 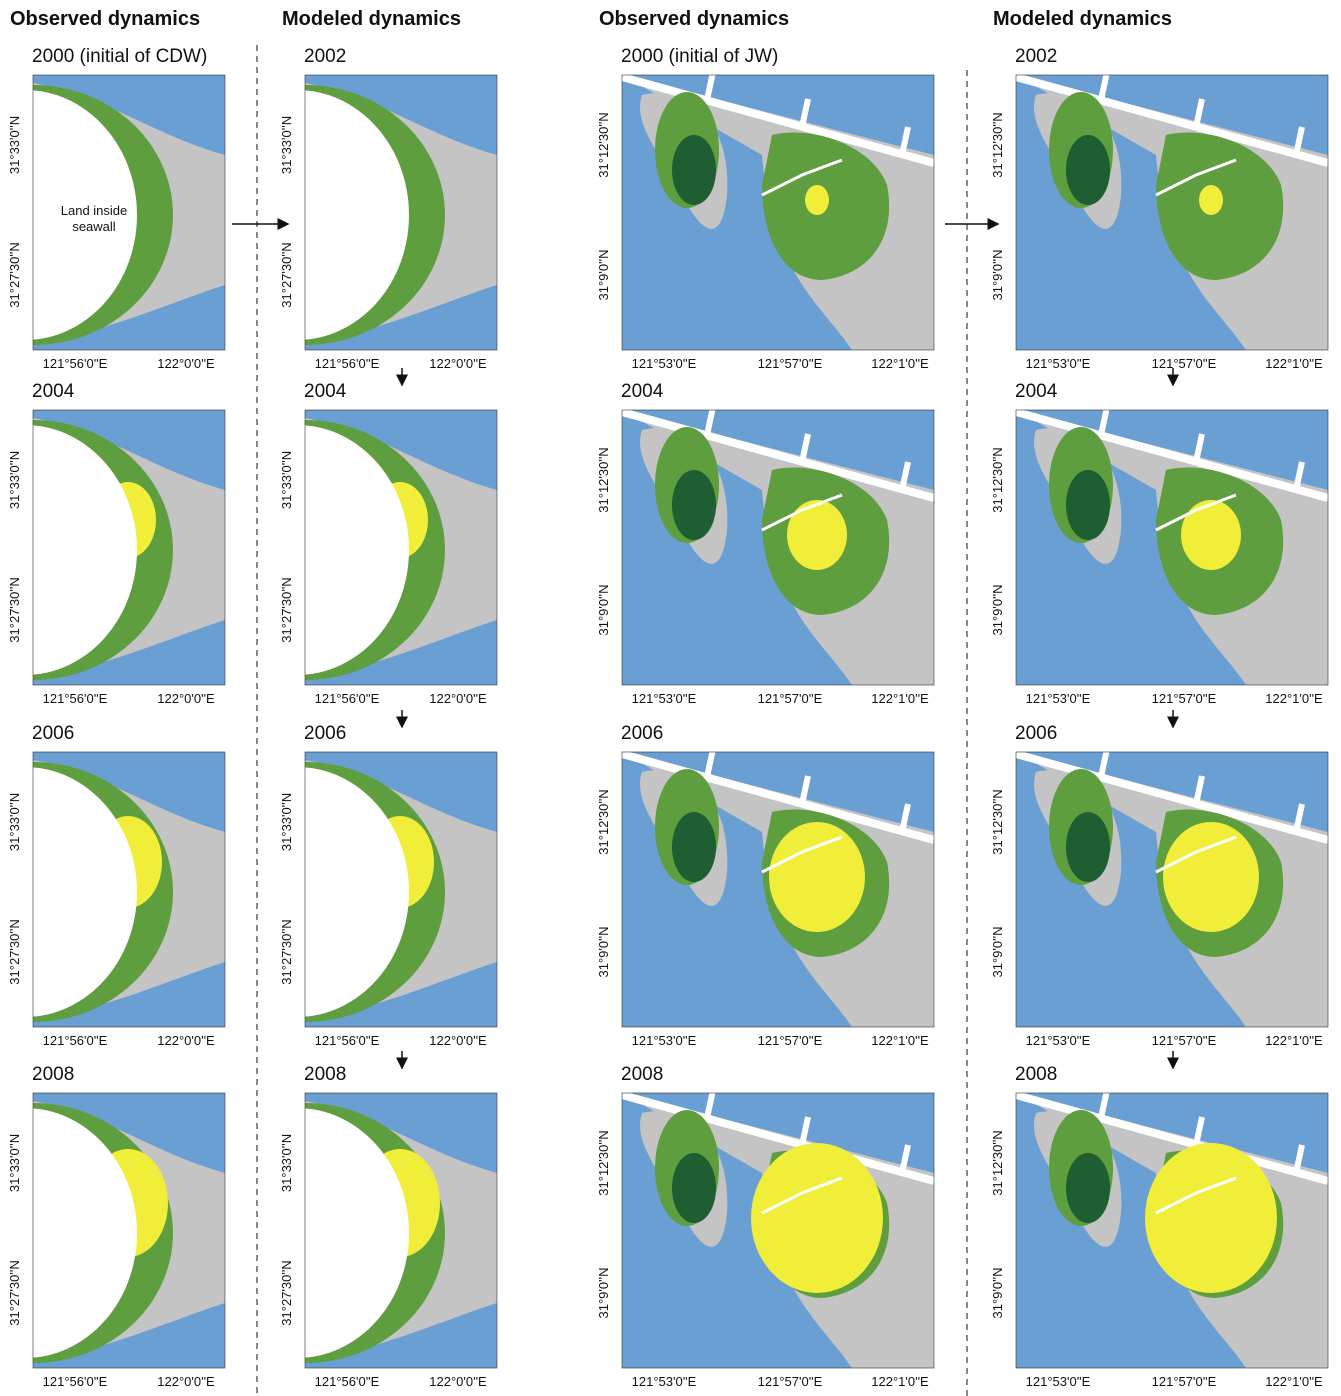 What do you see at coordinates (694, 19) in the screenshot?
I see `column-header: Observed dynamics` at bounding box center [694, 19].